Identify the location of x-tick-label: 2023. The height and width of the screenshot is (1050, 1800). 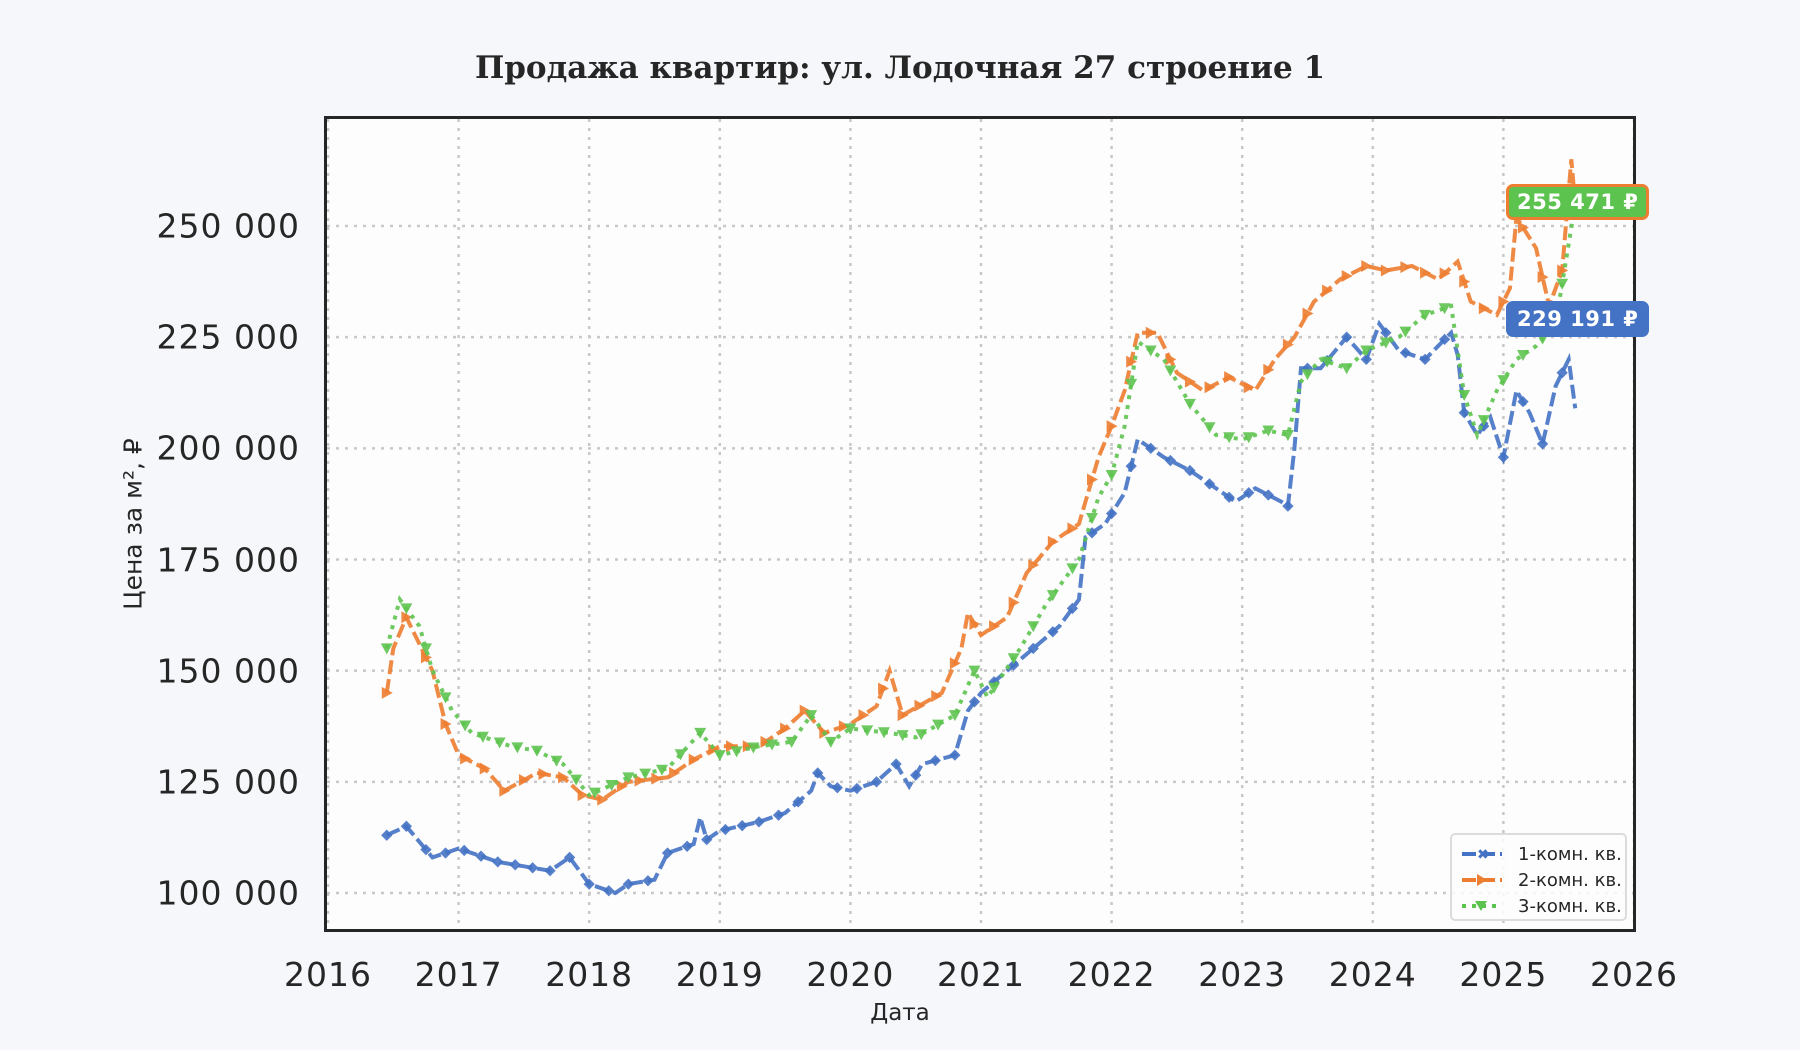
(1242, 974).